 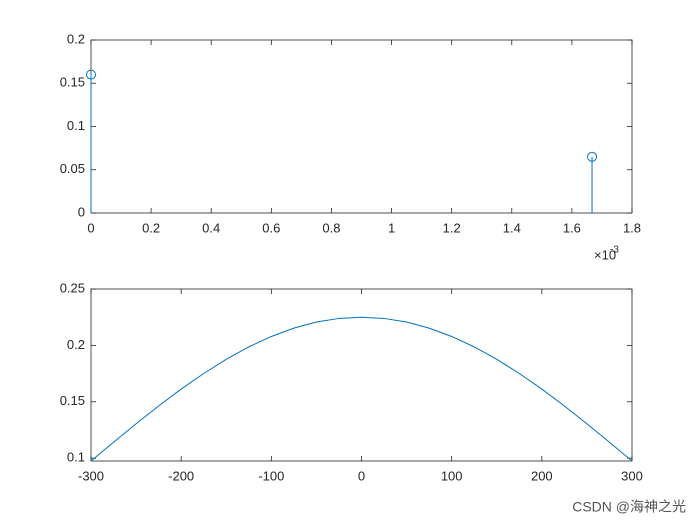 What do you see at coordinates (151, 227) in the screenshot?
I see `x-tick-label: 0.2` at bounding box center [151, 227].